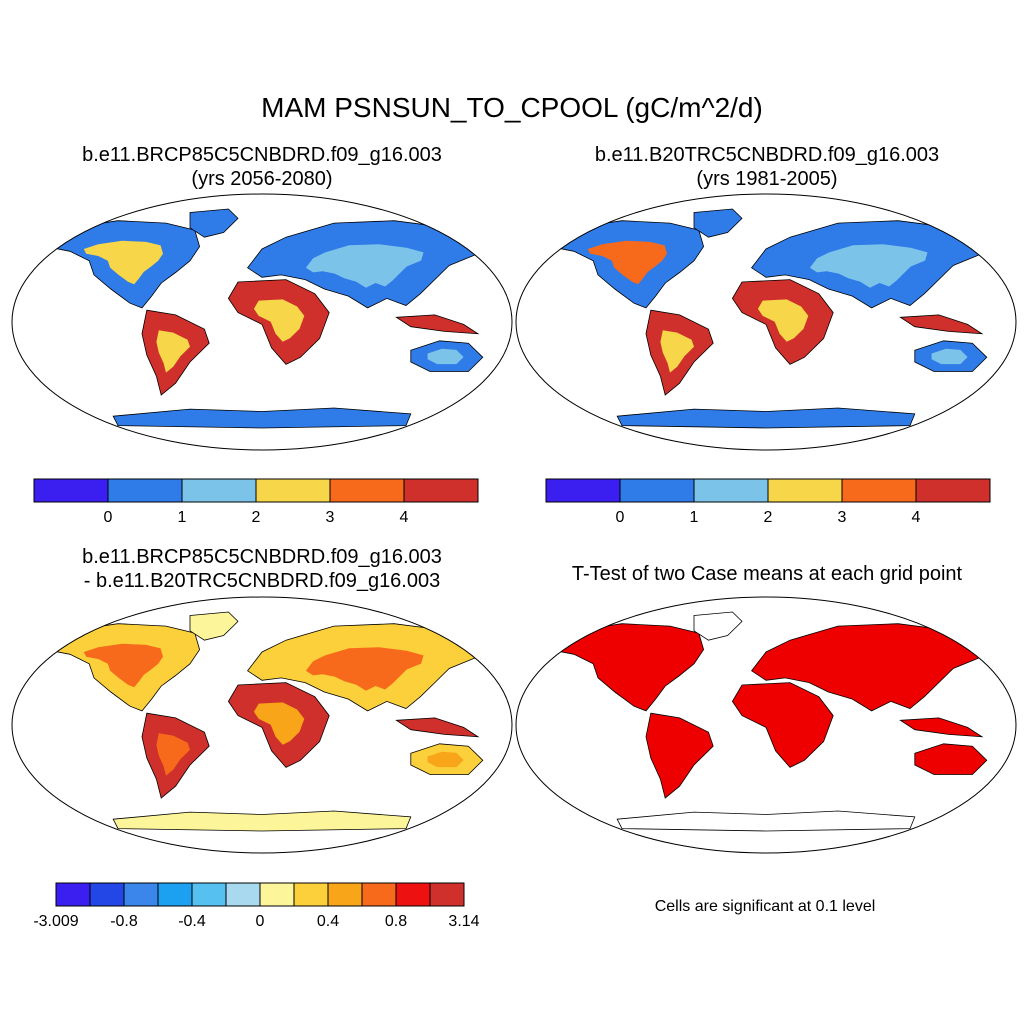 This screenshot has height=1024, width=1024. I want to click on p4-map-border, so click(766, 725).